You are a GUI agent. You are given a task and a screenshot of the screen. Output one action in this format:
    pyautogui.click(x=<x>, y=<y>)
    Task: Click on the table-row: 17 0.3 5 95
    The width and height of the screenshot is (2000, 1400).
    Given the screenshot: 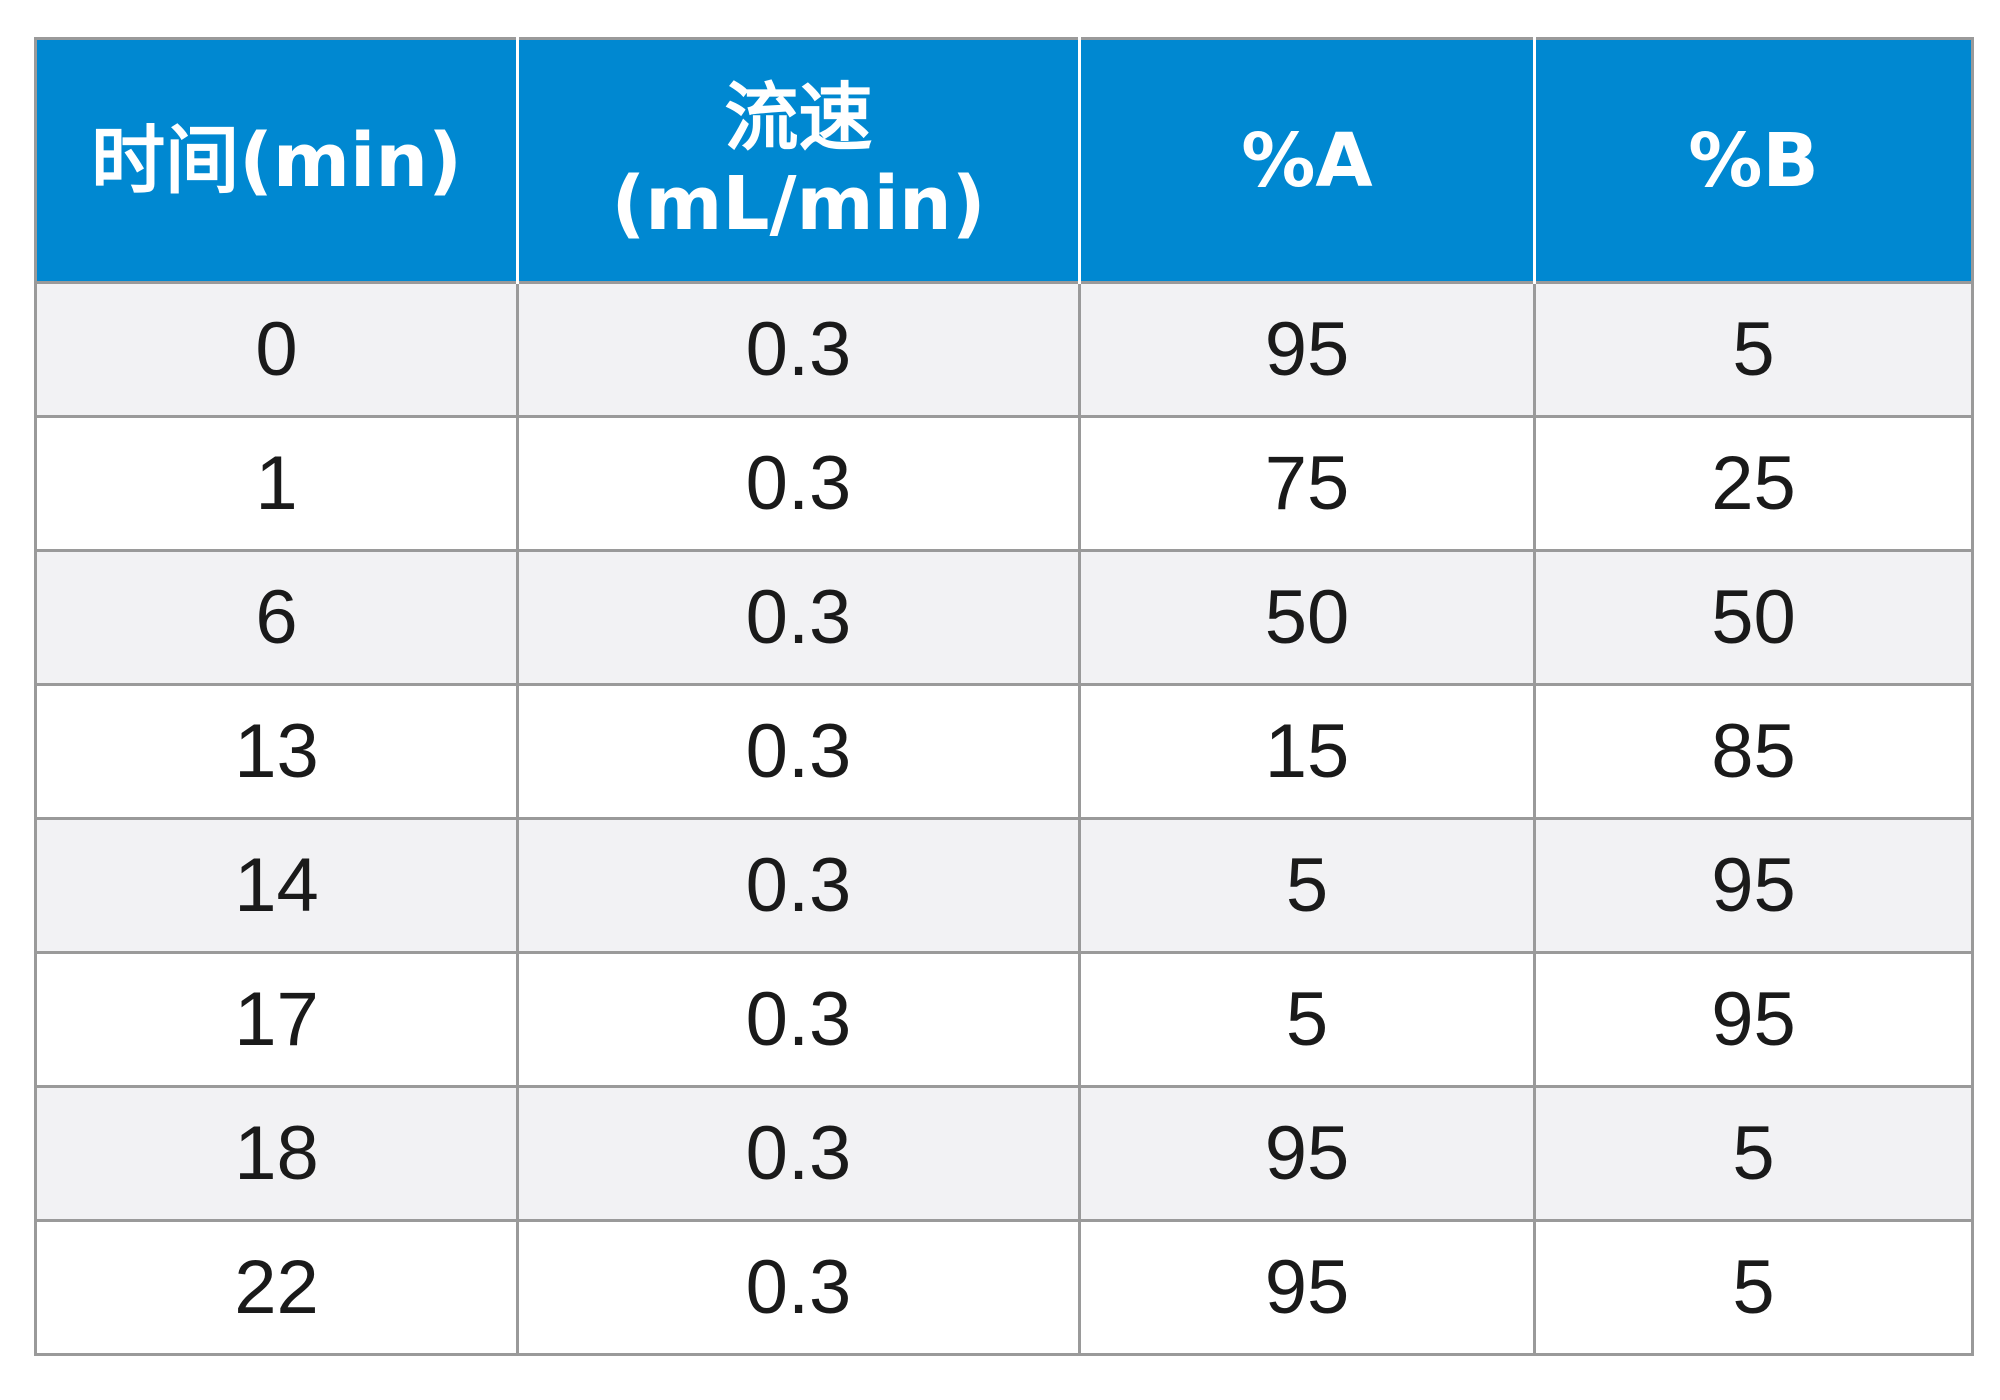 What is the action you would take?
    pyautogui.click(x=1004, y=1019)
    